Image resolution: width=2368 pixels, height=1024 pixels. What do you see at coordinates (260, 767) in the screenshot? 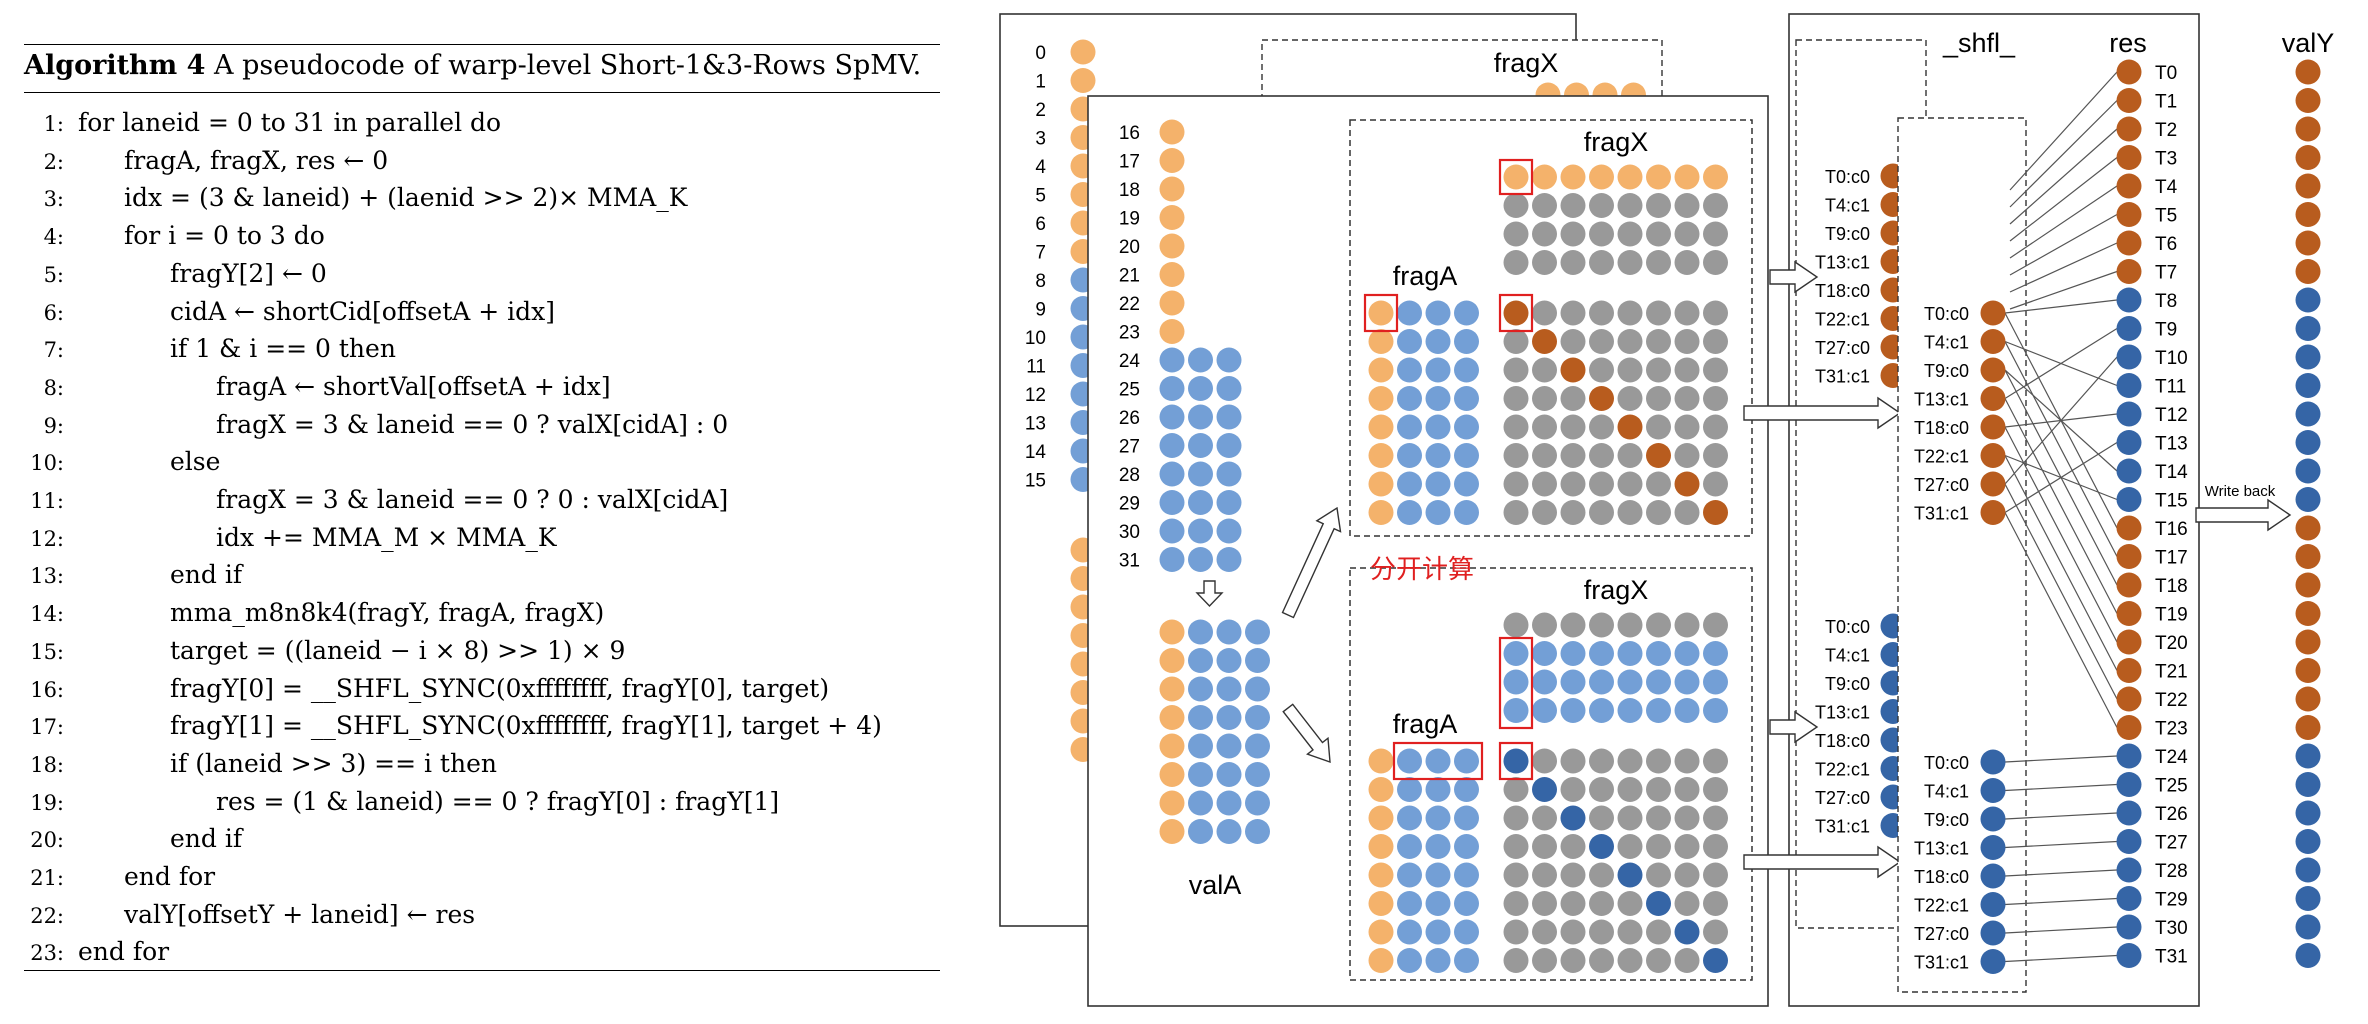
I see `algorithm-line: 18: if (laneid >> 3) == i then` at bounding box center [260, 767].